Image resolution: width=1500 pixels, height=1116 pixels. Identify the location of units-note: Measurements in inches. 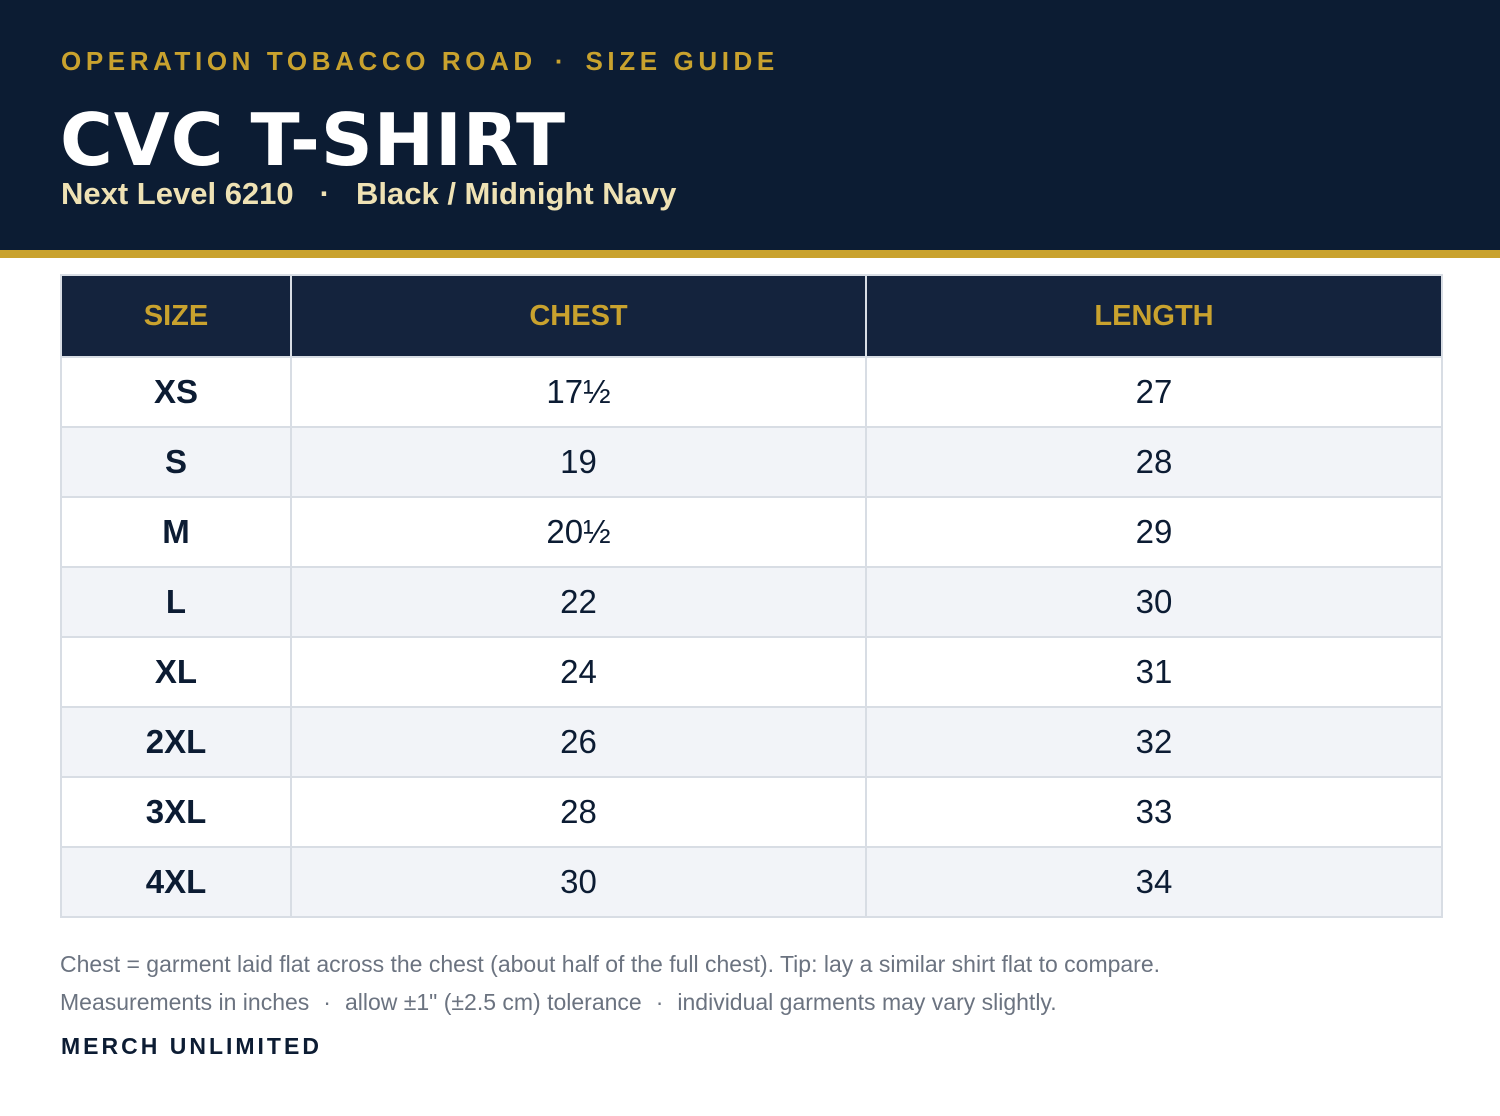
(185, 1002).